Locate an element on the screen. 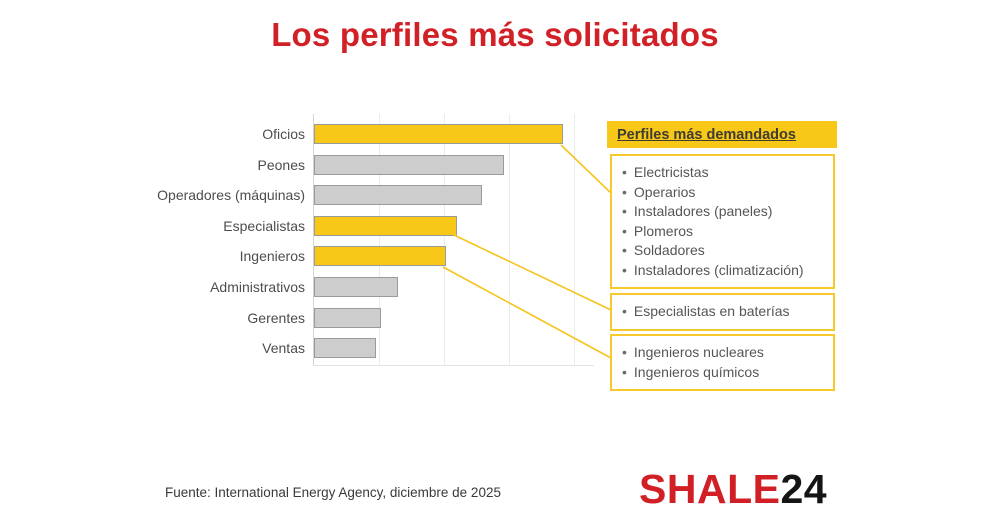 Image resolution: width=990 pixels, height=520 pixels. callout-item-label: Operarios is located at coordinates (664, 191).